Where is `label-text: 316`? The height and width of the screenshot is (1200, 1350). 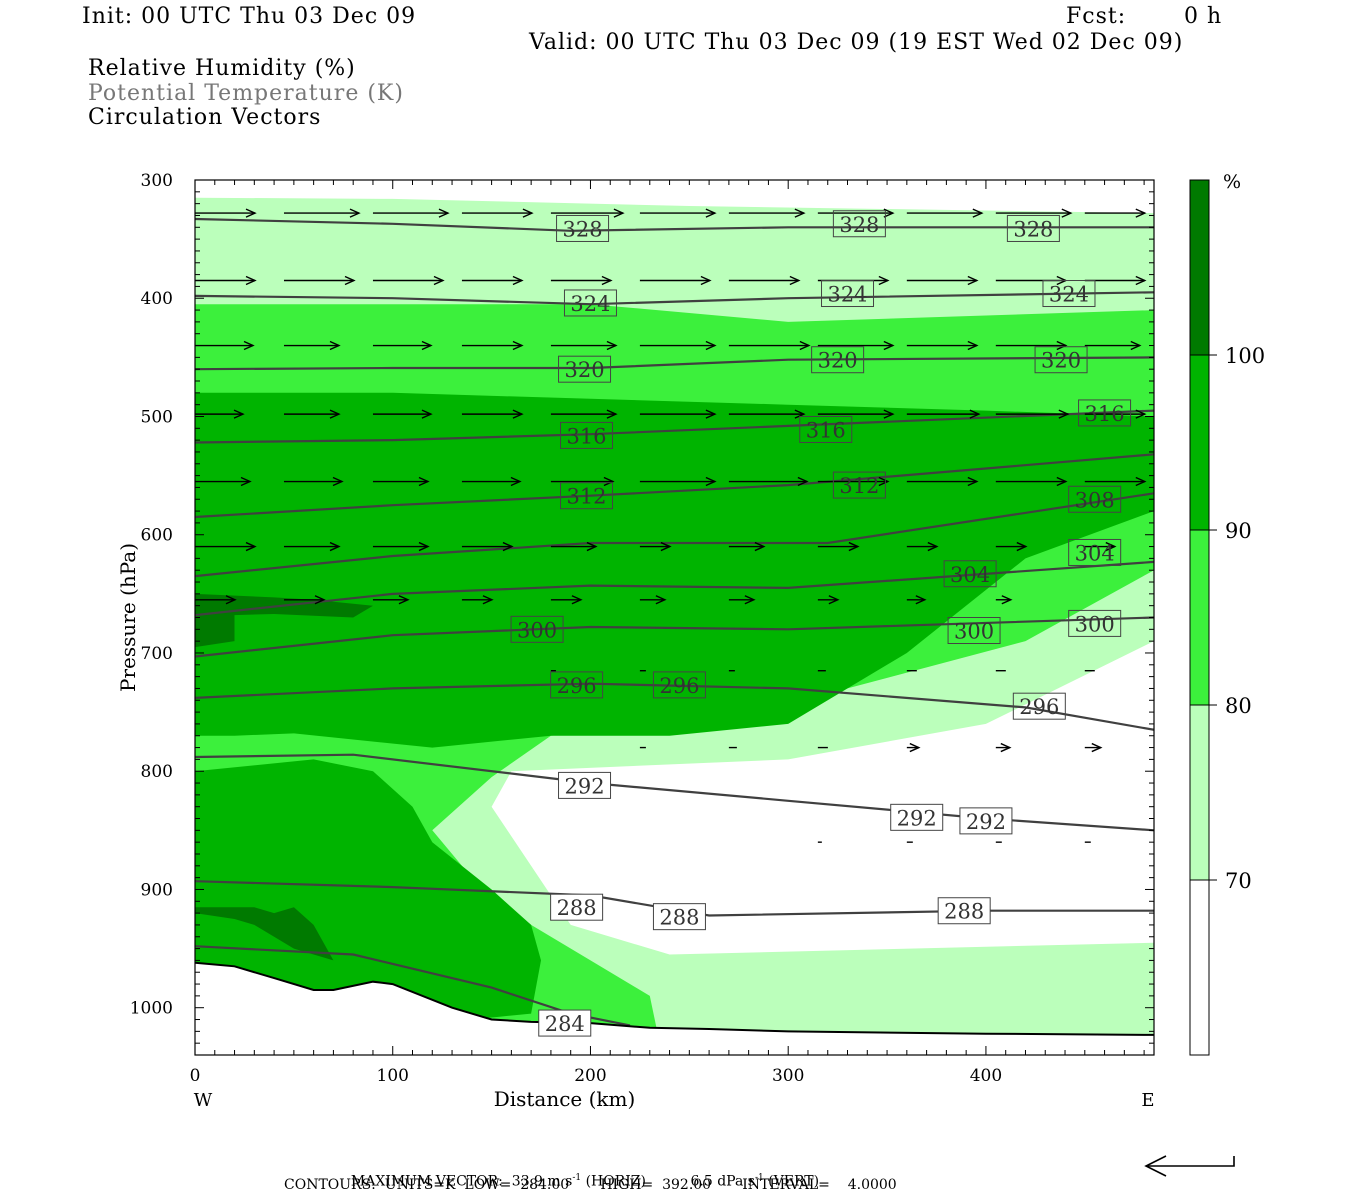
label-text: 316 is located at coordinates (826, 430).